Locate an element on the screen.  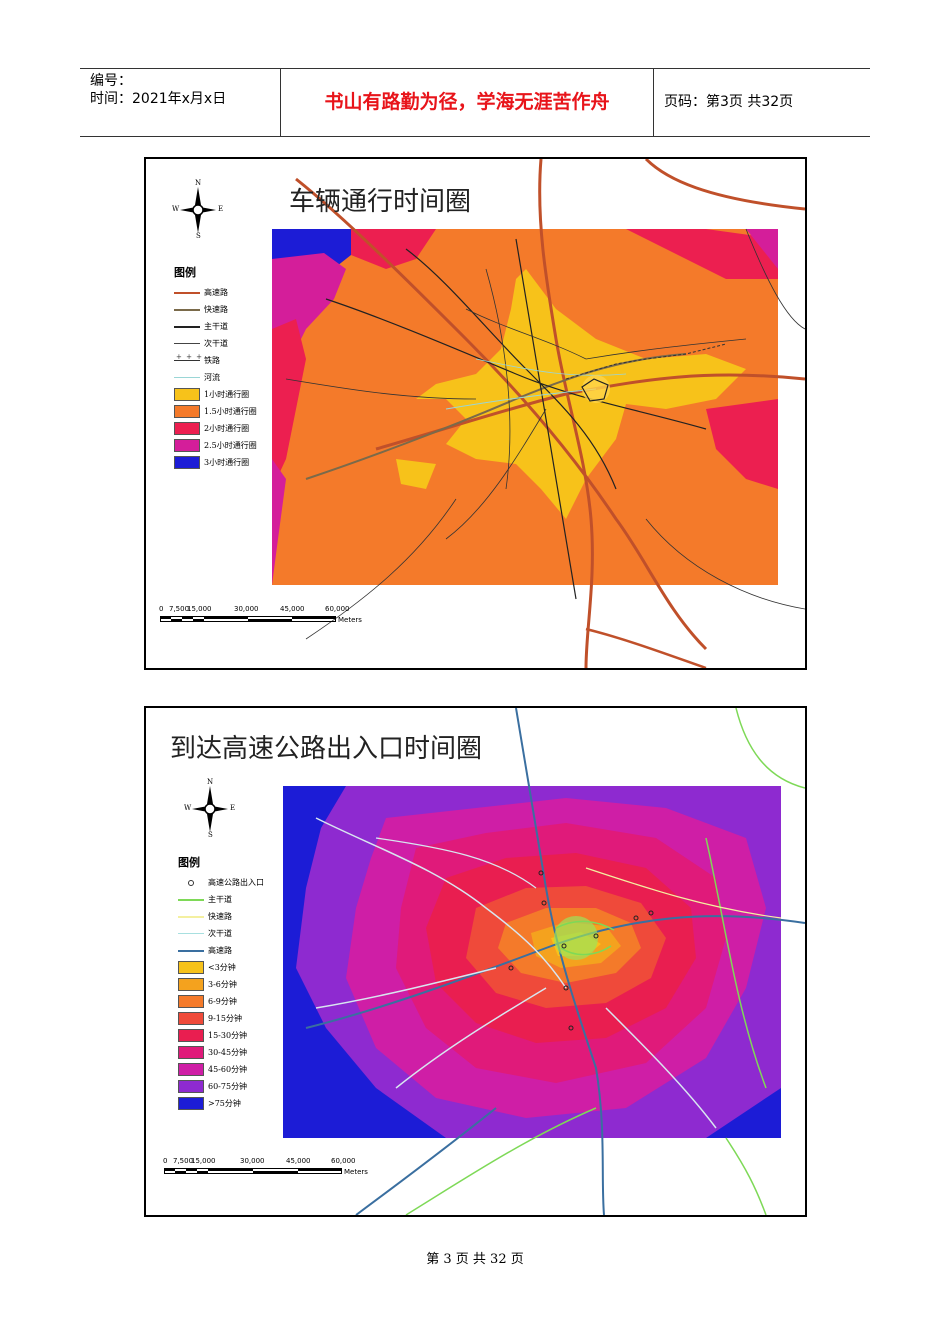
legend-label: <3分钟 is located at coordinates (222, 967).